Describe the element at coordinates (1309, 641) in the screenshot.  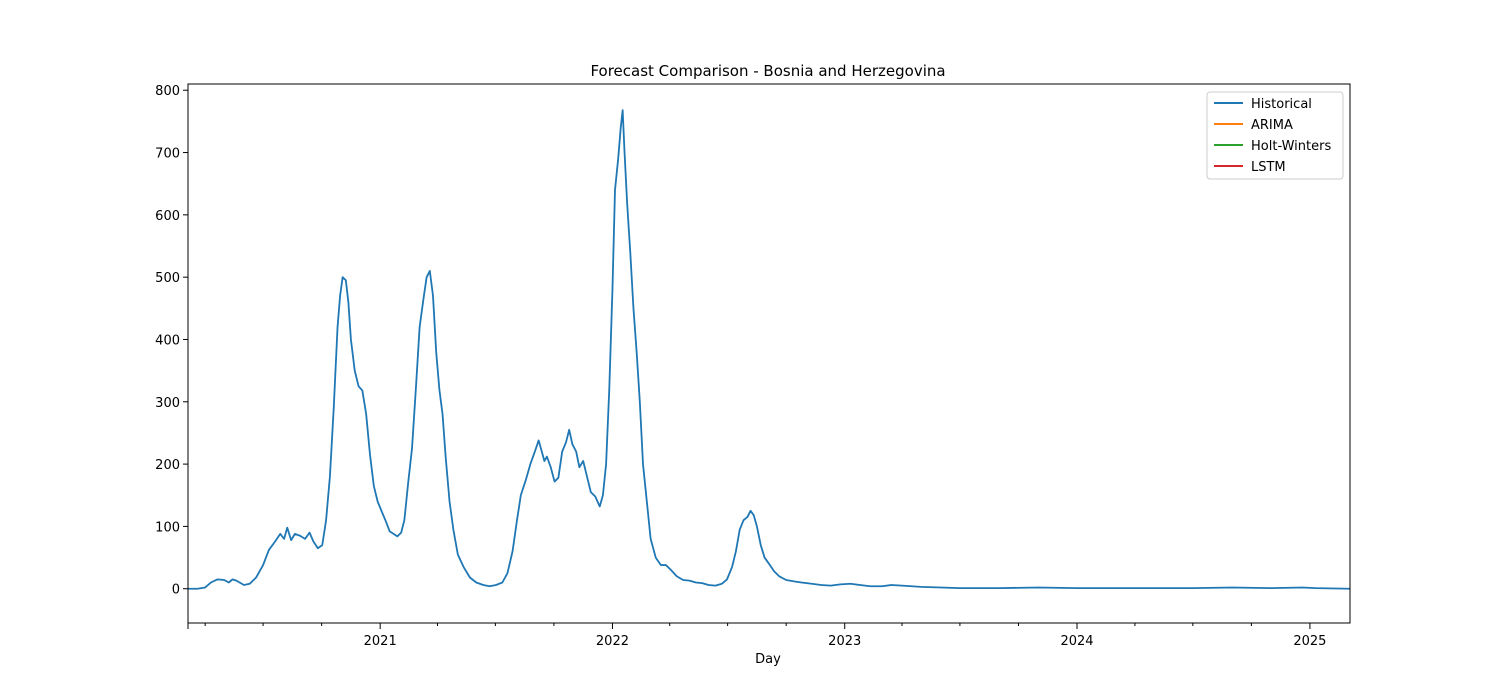
I see `x-tick-label: 2025` at that location.